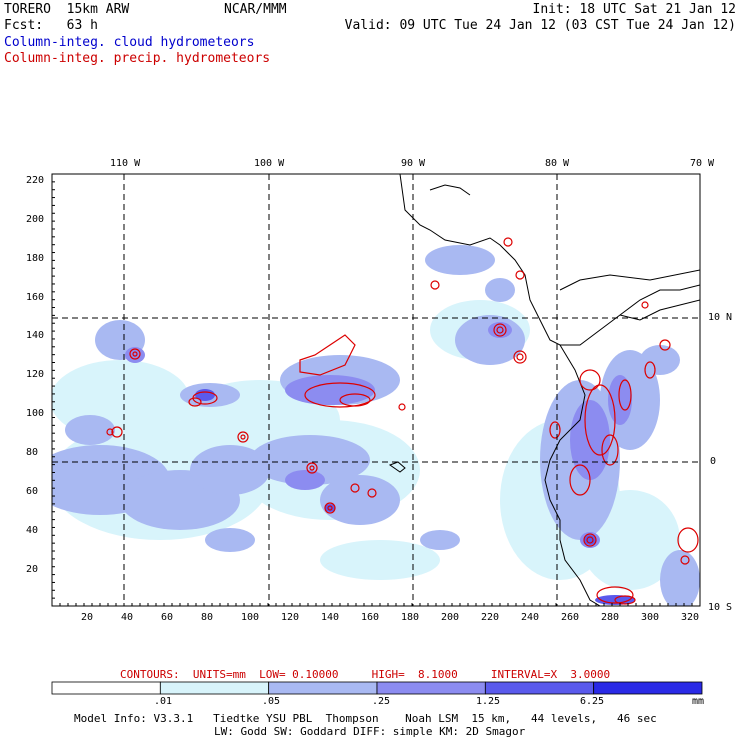  I want to click on x-tick-label: 220, so click(490, 617).